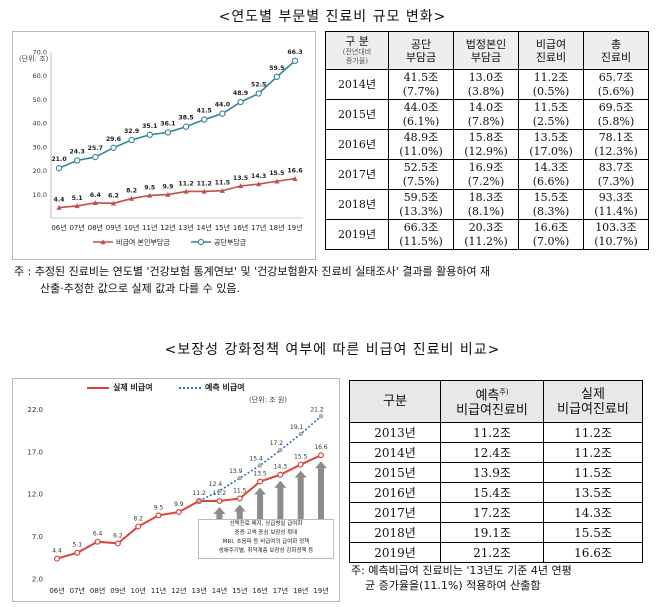  Describe the element at coordinates (35, 410) in the screenshot. I see `chart2-y-tick-label: 22.0` at that location.